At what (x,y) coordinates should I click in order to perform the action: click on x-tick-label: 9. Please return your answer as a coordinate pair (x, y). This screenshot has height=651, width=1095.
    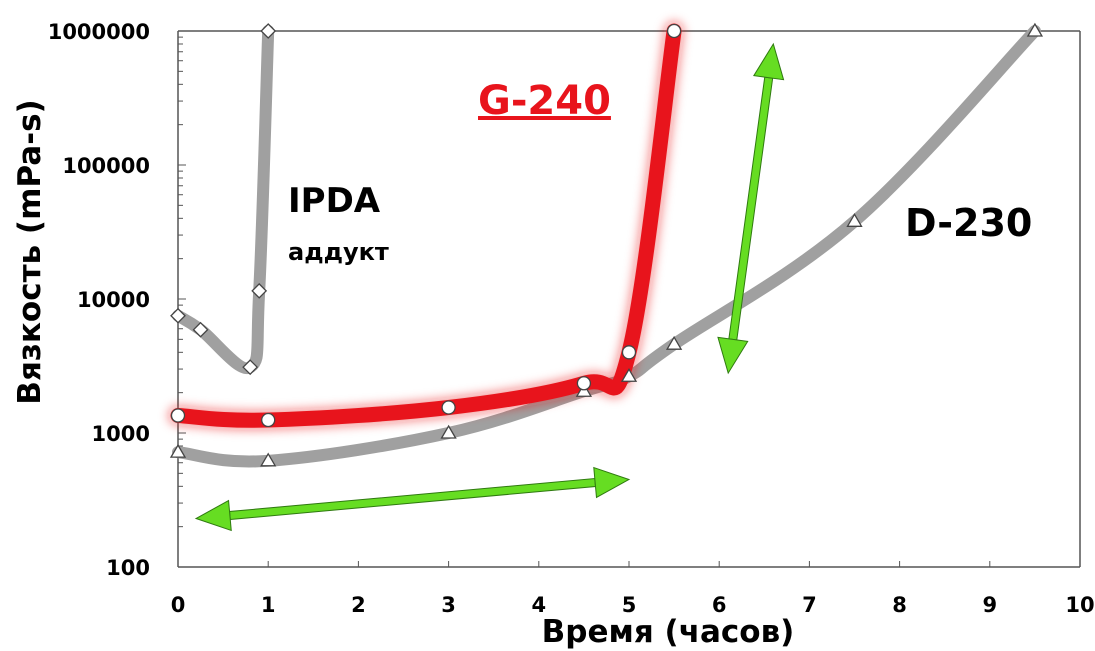
    Looking at the image, I should click on (989, 605).